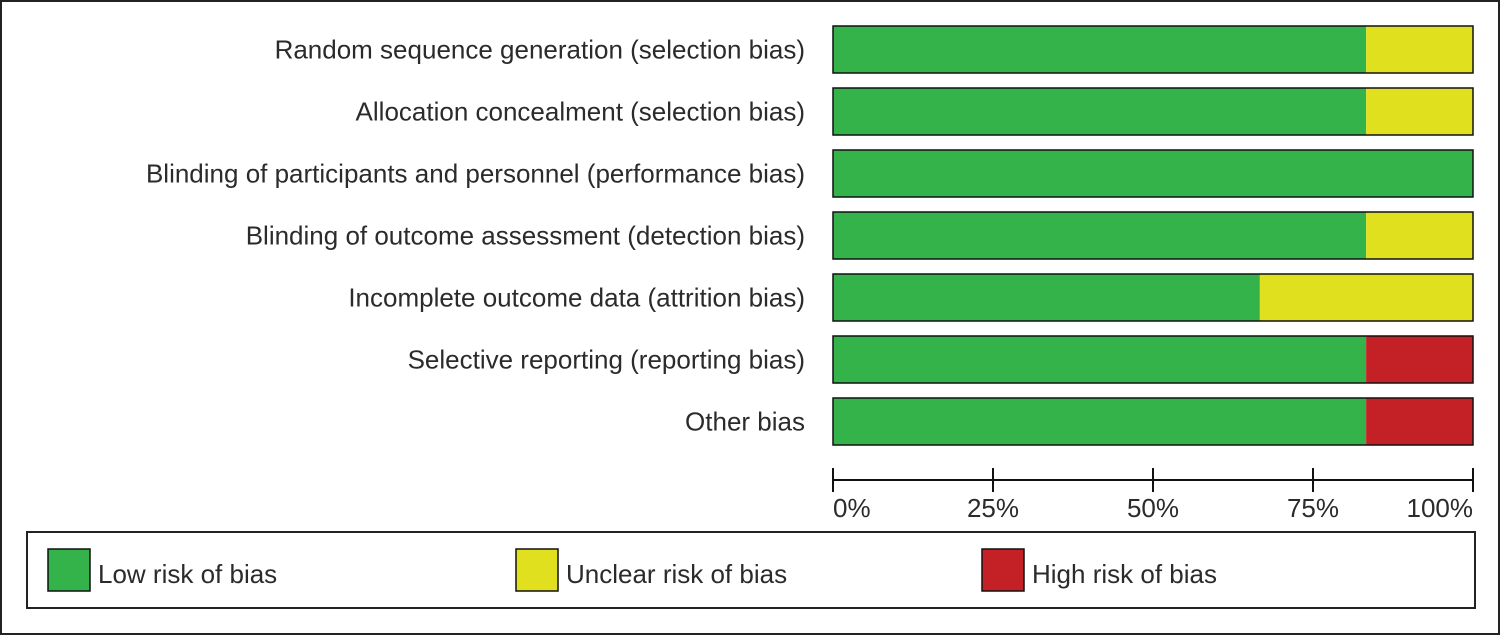 This screenshot has width=1500, height=635. I want to click on category-label: Allocation concealment (selection bias), so click(580, 111).